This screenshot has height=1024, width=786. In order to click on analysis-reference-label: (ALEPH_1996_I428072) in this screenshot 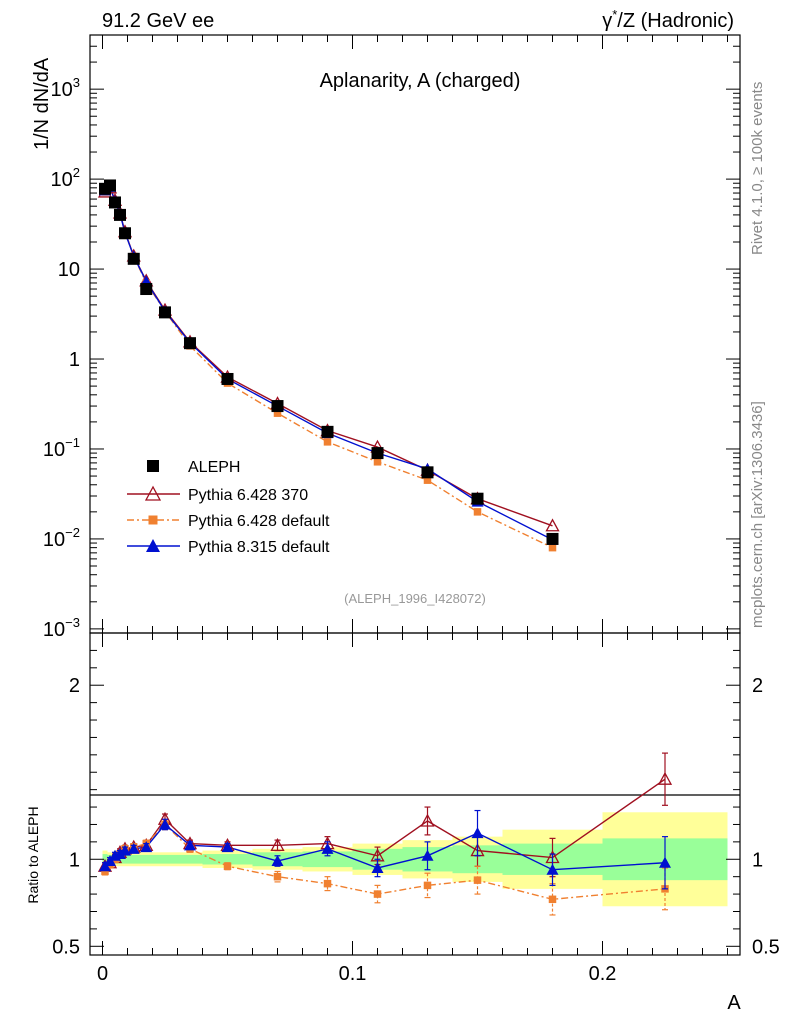, I will do `click(415, 598)`.